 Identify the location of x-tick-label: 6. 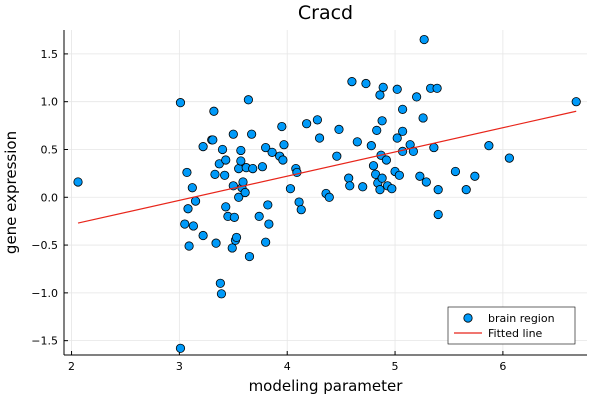
(502, 366).